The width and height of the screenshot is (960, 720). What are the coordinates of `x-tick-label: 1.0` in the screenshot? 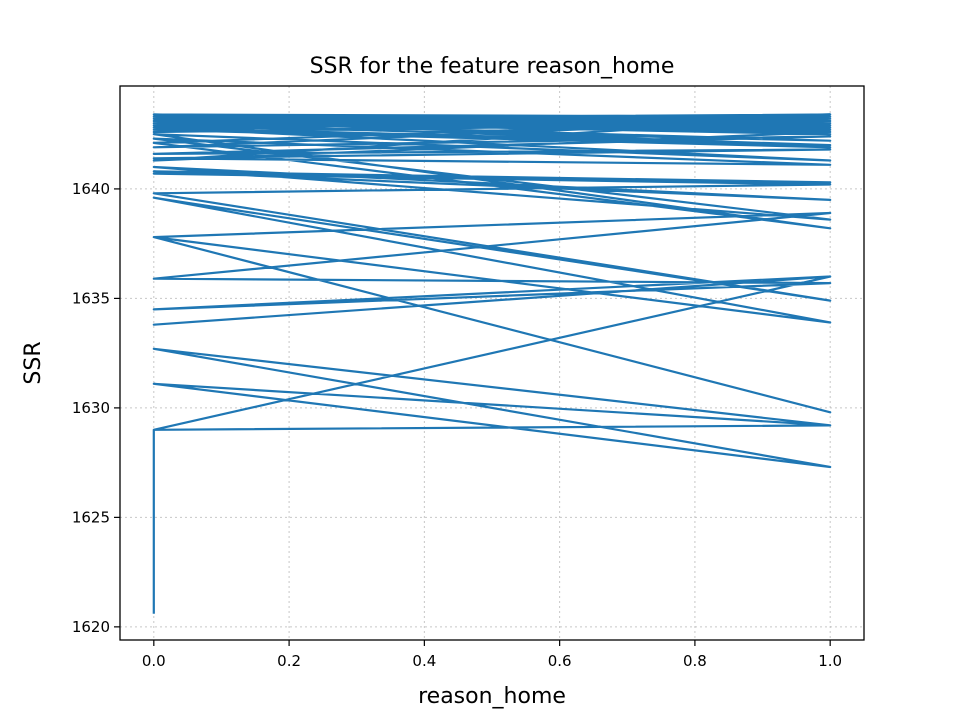 It's located at (830, 661).